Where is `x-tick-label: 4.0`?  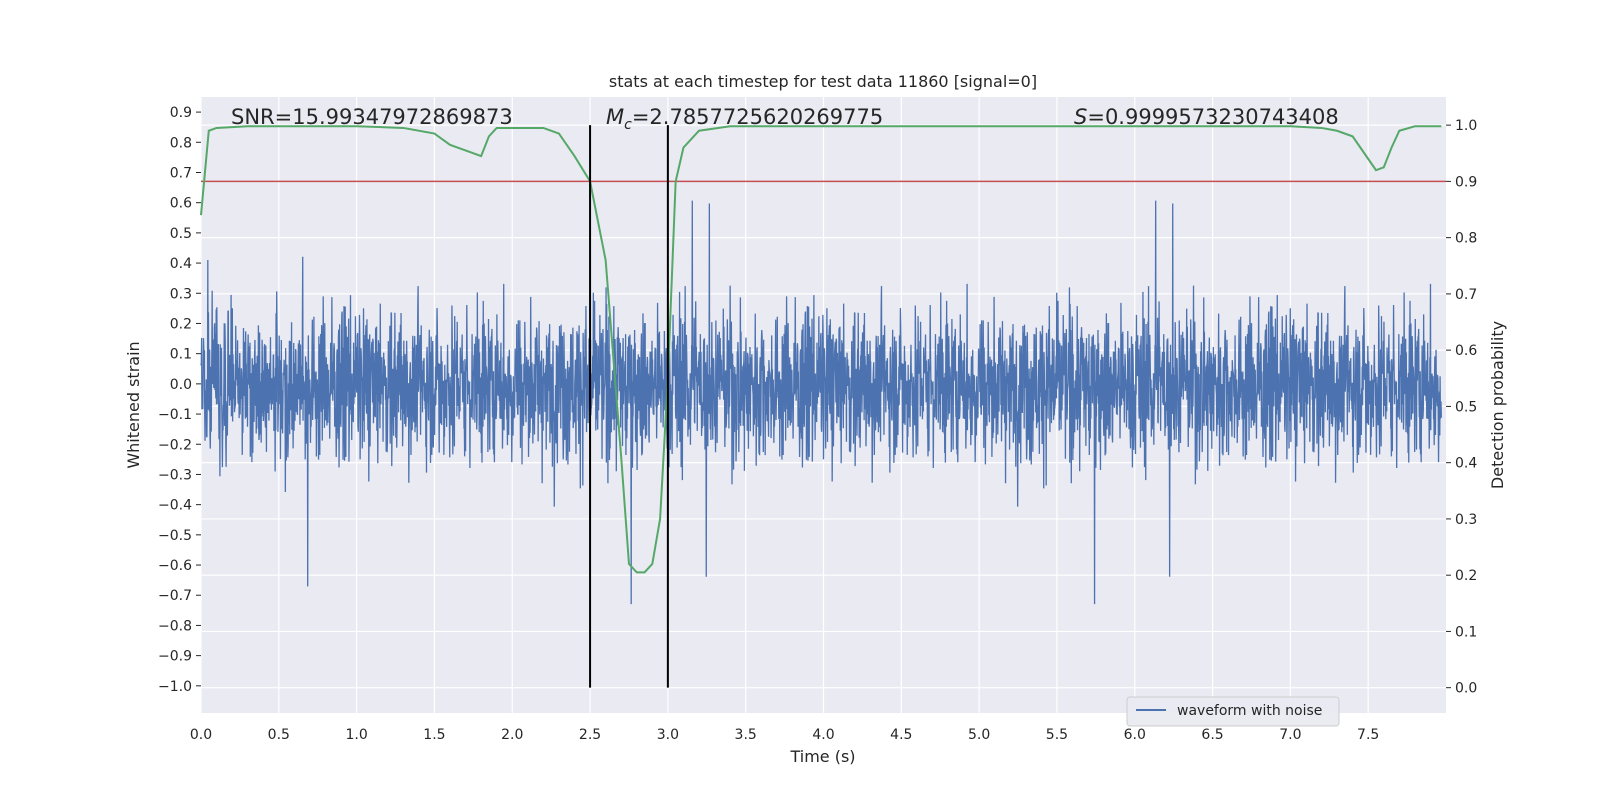 x-tick-label: 4.0 is located at coordinates (823, 735).